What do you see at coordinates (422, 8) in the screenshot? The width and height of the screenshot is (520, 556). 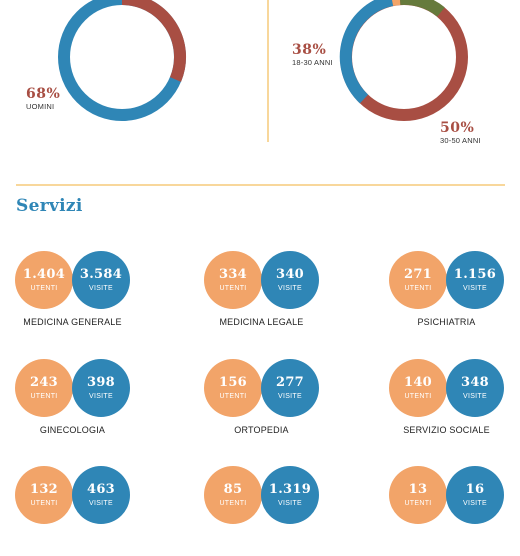 I see `age-donut-olive-segment` at bounding box center [422, 8].